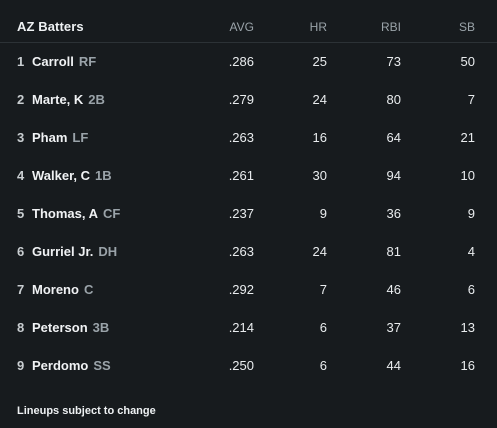  Describe the element at coordinates (108, 251) in the screenshot. I see `player-position: DH` at that location.